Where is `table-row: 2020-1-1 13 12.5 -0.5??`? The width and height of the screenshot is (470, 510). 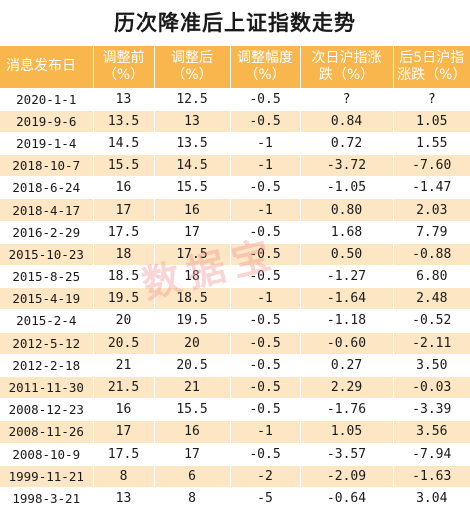 table-row: 2020-1-1 13 12.5 -0.5?? is located at coordinates (235, 99).